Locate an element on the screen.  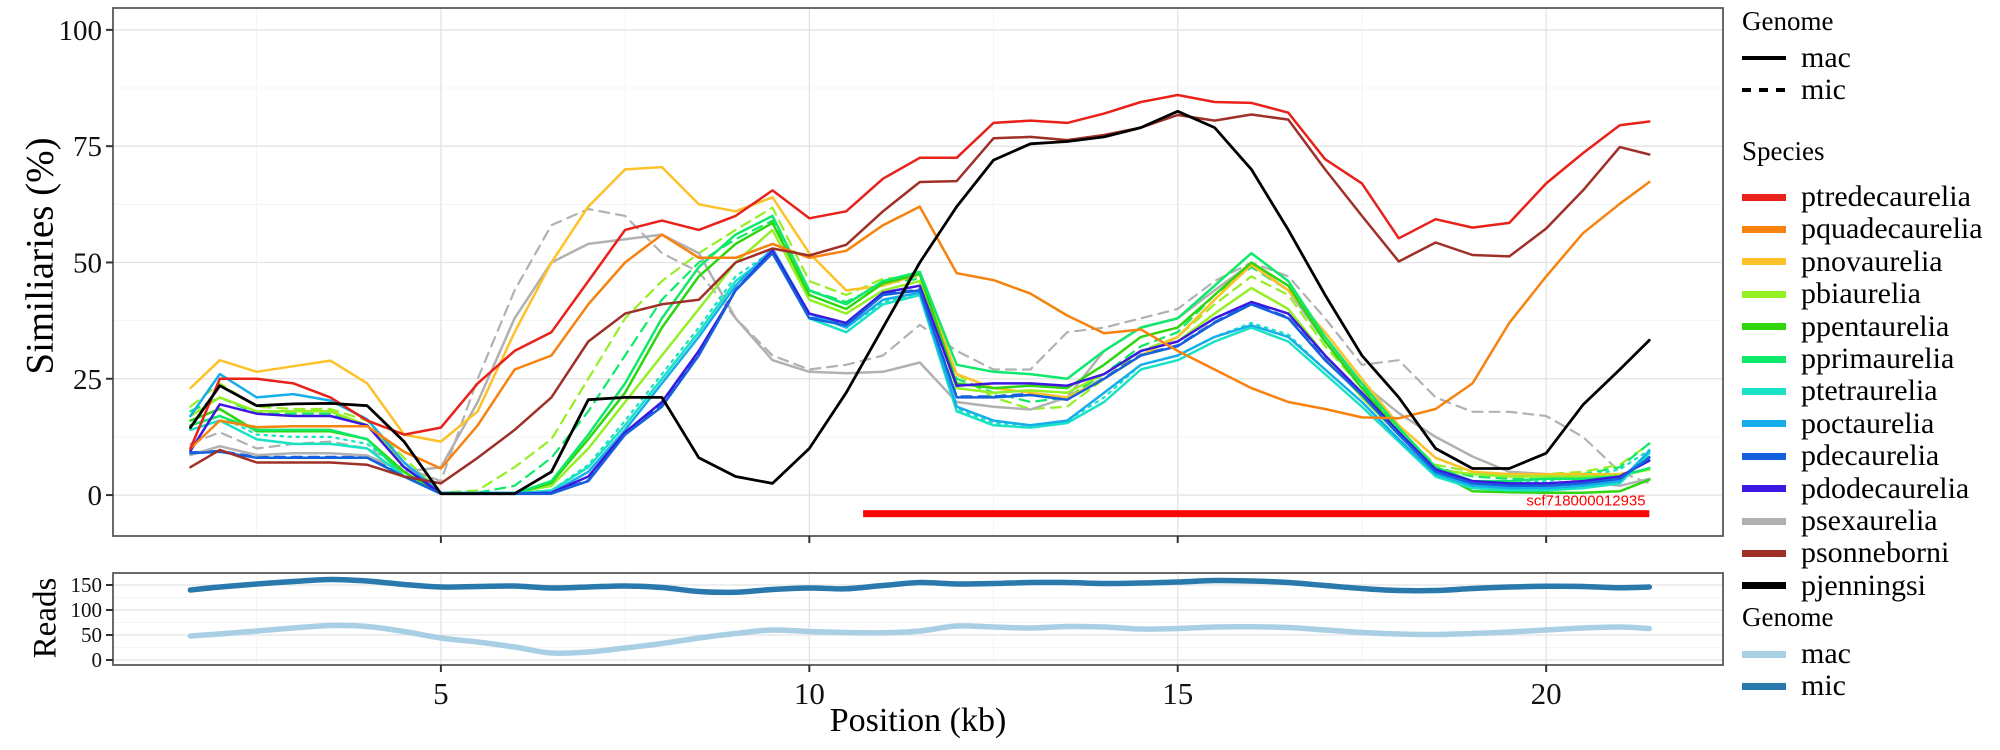
reads-y-tick-label: 150 is located at coordinates (87, 585).